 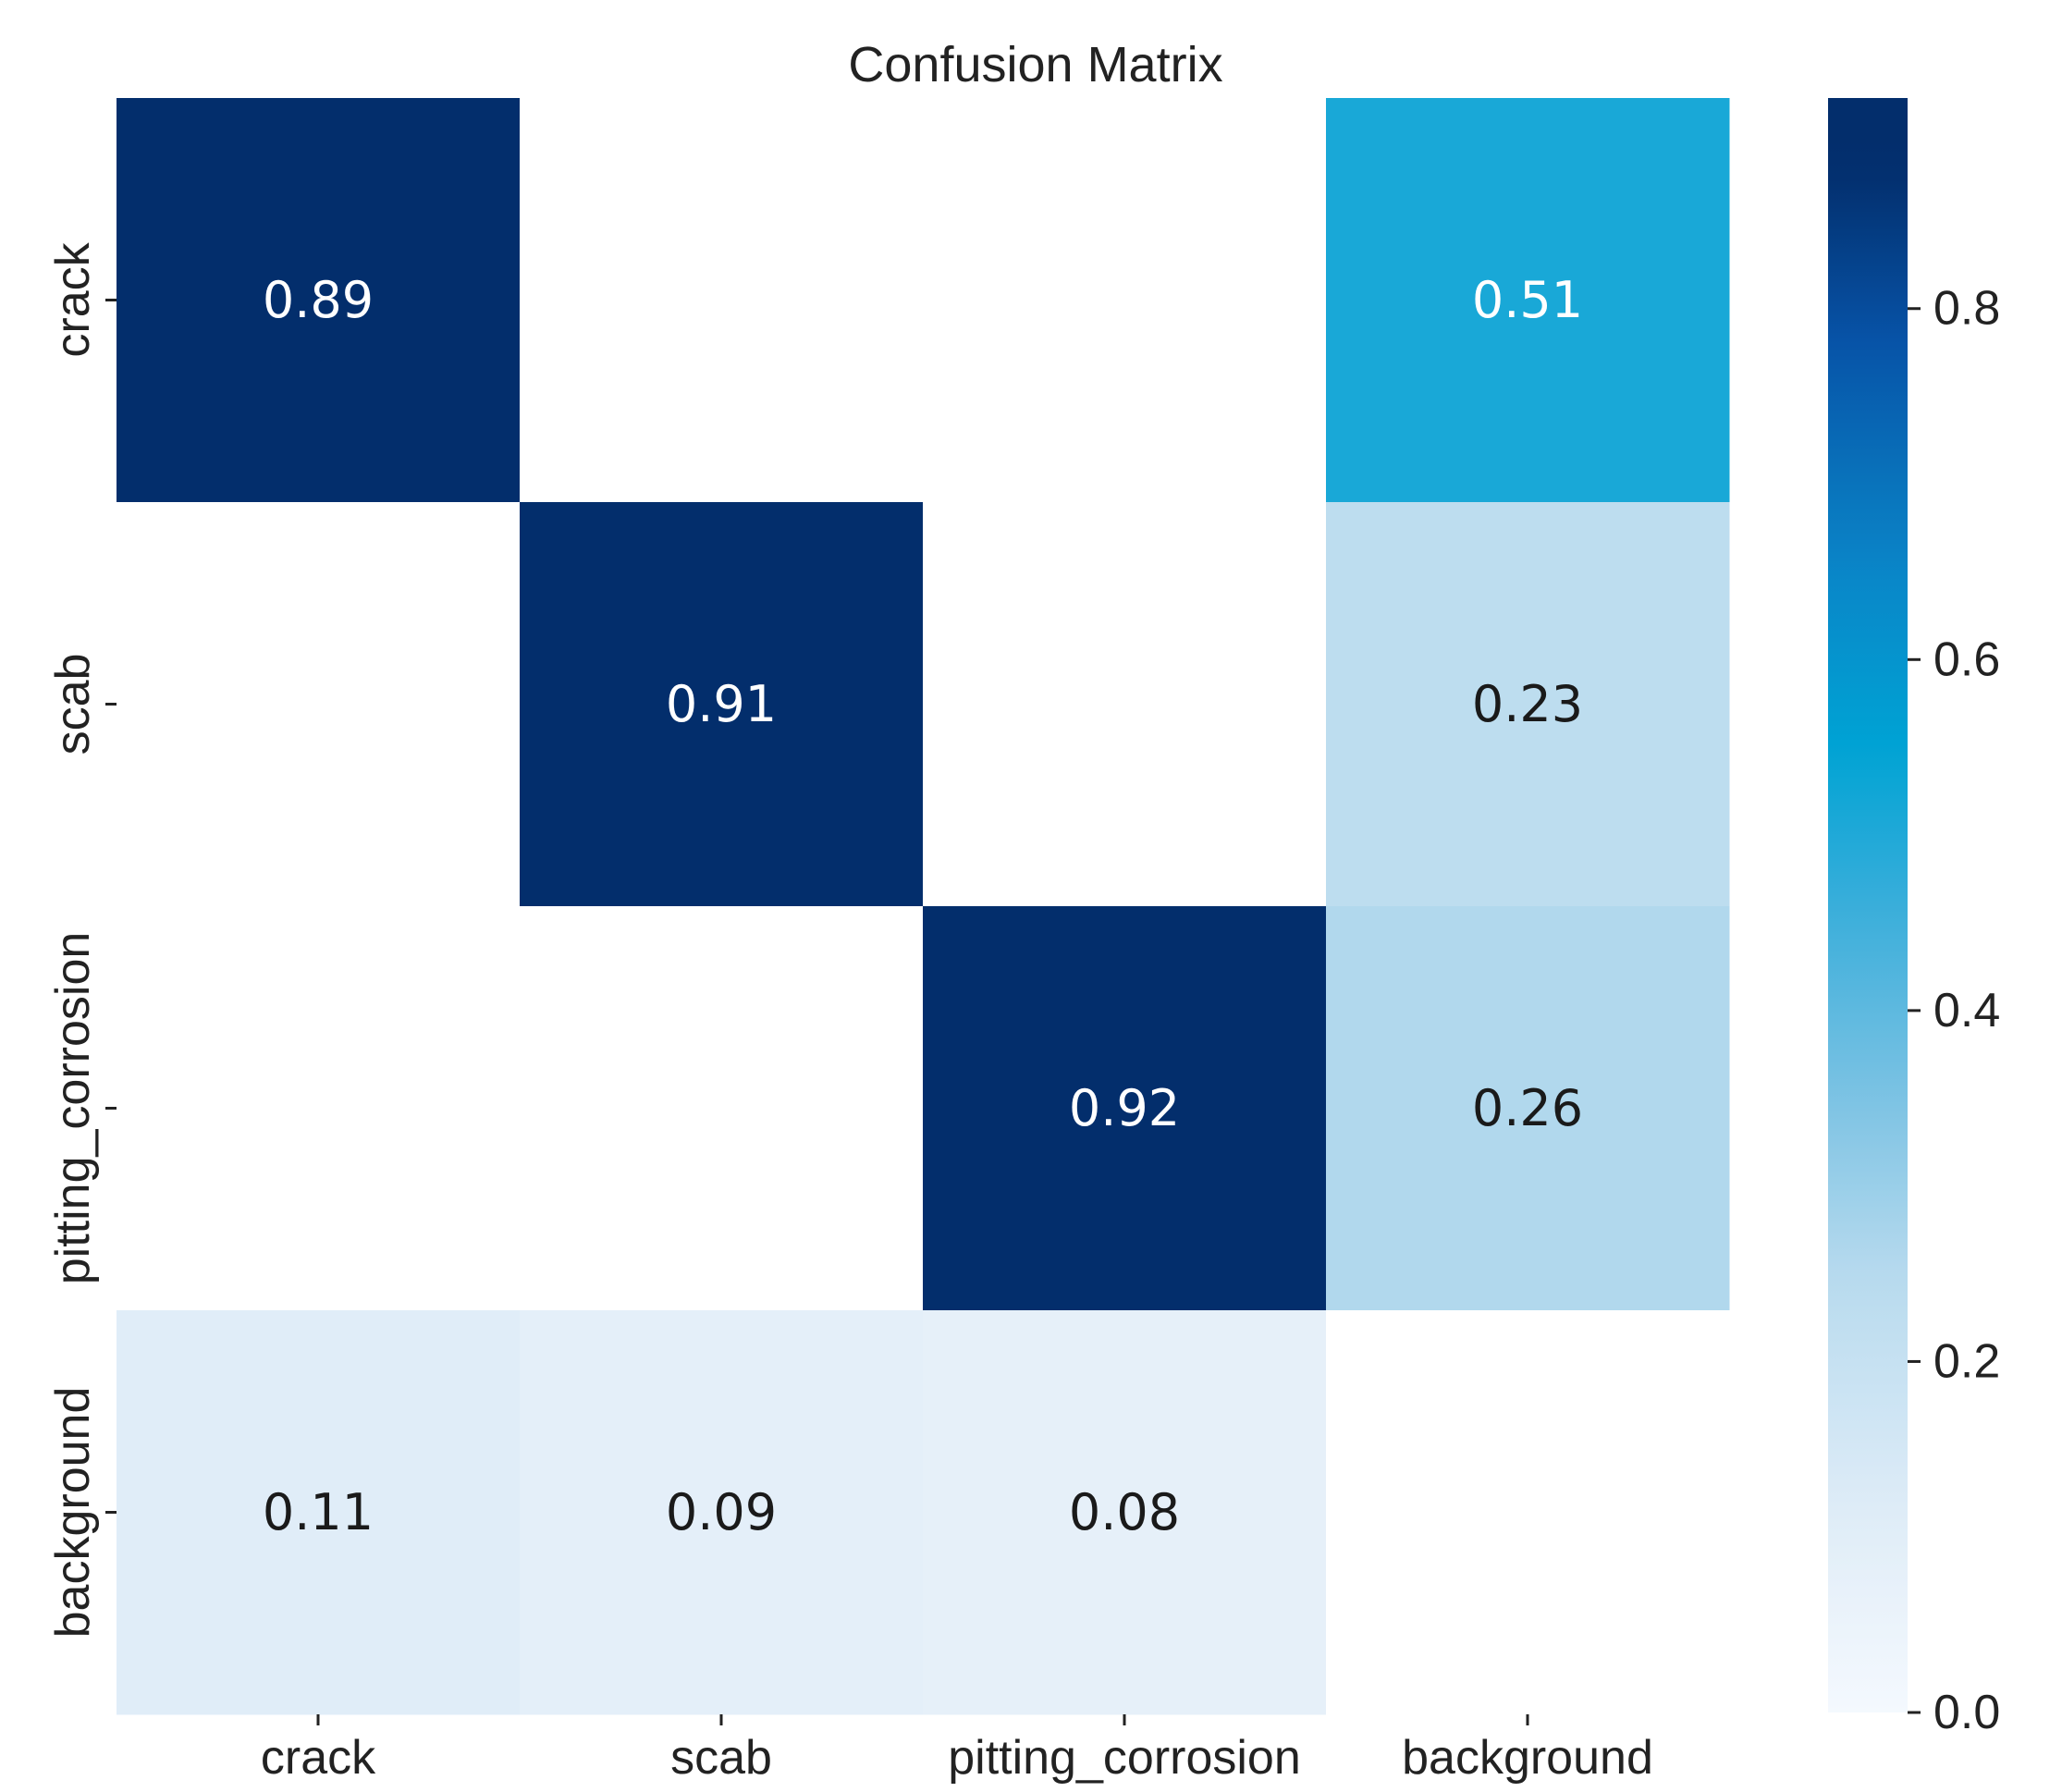 I want to click on cell-value-label: 0.92, so click(x=1124, y=1108).